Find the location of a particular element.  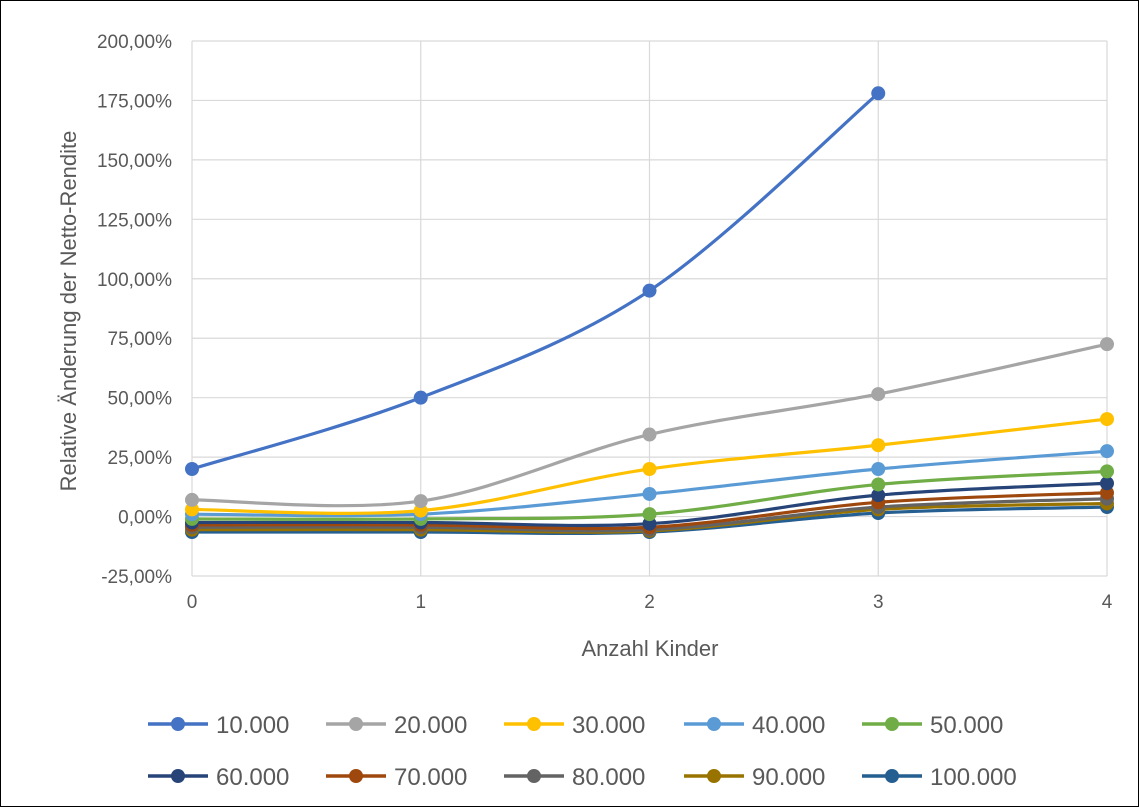

legend-label: 70.000 is located at coordinates (430, 777).